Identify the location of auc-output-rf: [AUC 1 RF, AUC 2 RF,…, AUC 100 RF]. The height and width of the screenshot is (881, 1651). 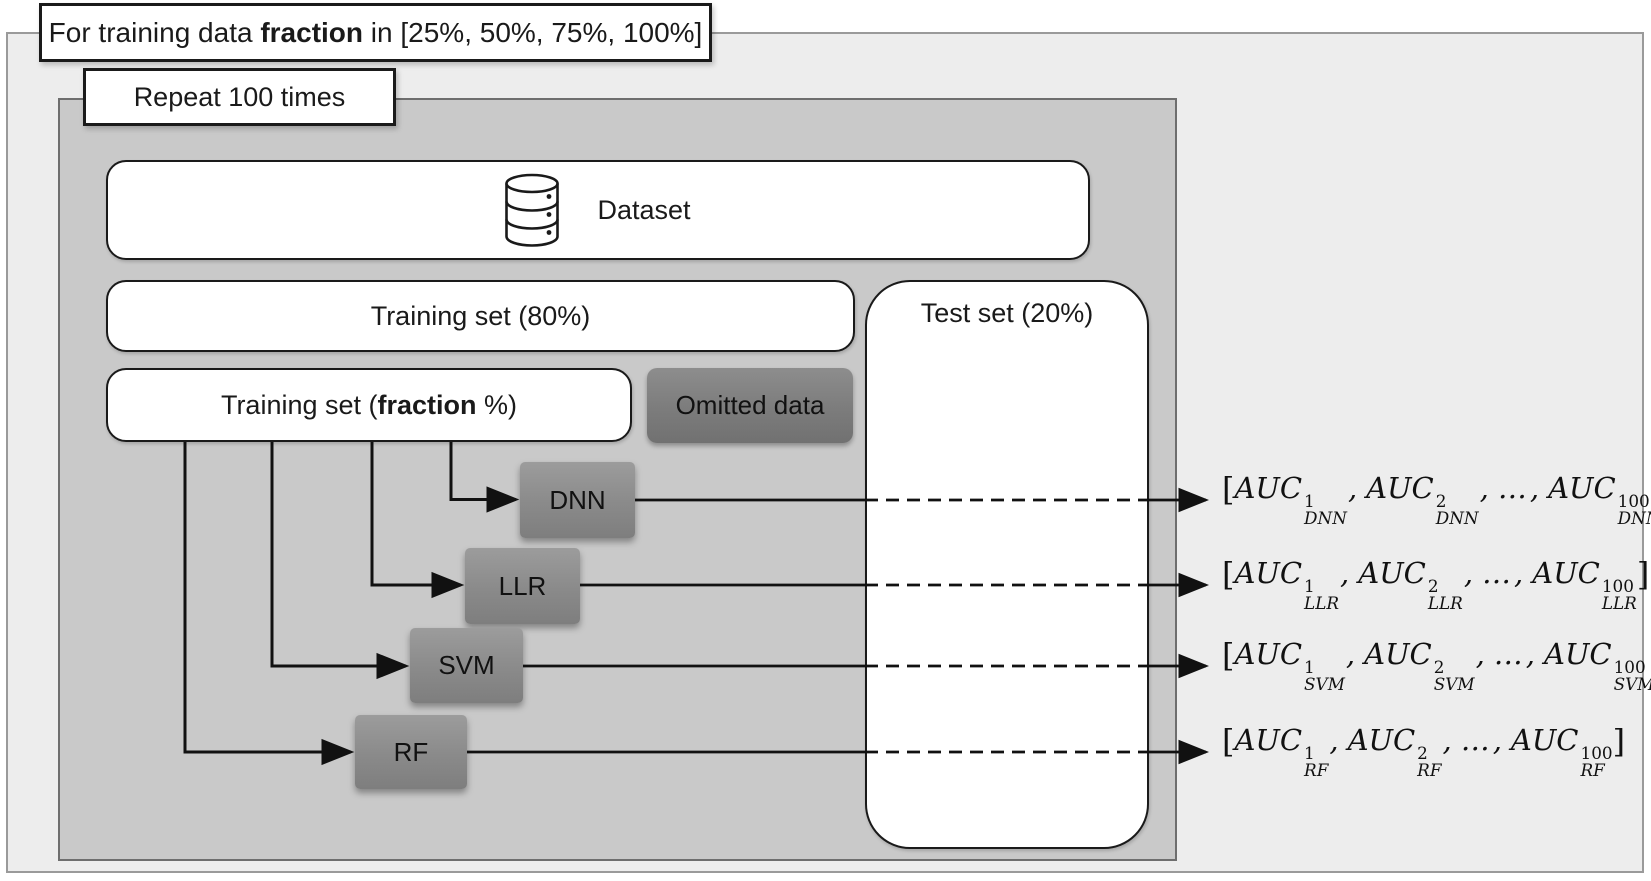
(1423, 750).